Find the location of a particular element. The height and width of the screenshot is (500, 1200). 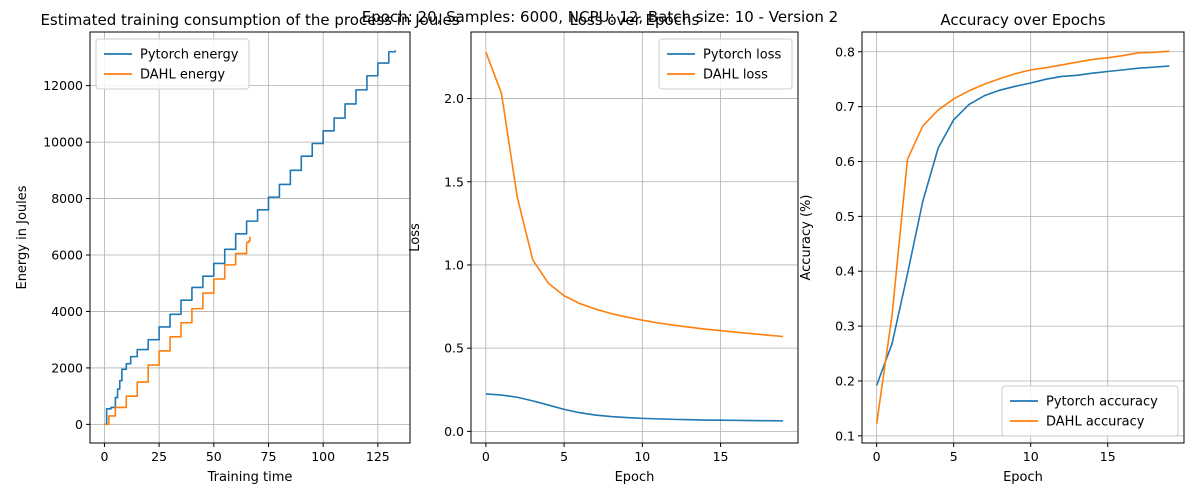

y-tick-label: 0.8 is located at coordinates (845, 51).